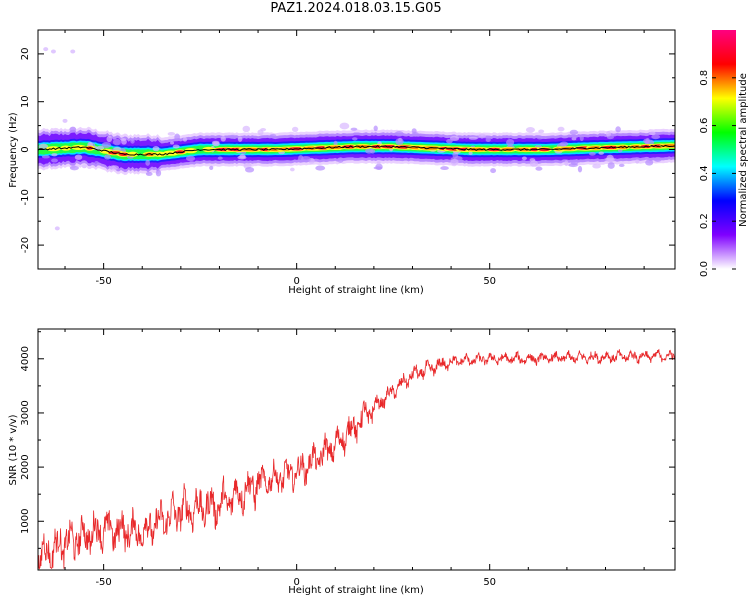  I want to click on spectrogram-xlabel: Height of straight line (km), so click(356, 290).